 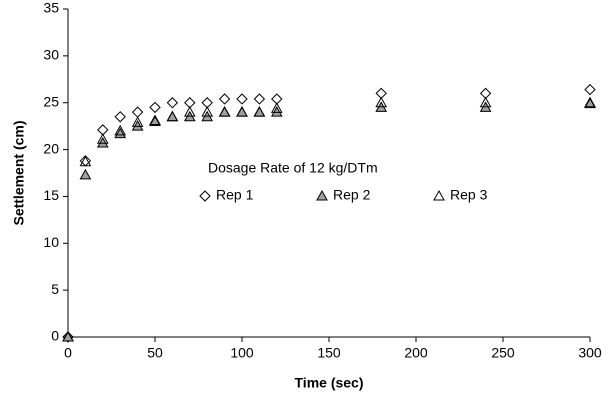 What do you see at coordinates (155, 353) in the screenshot?
I see `x-tick-label: 50` at bounding box center [155, 353].